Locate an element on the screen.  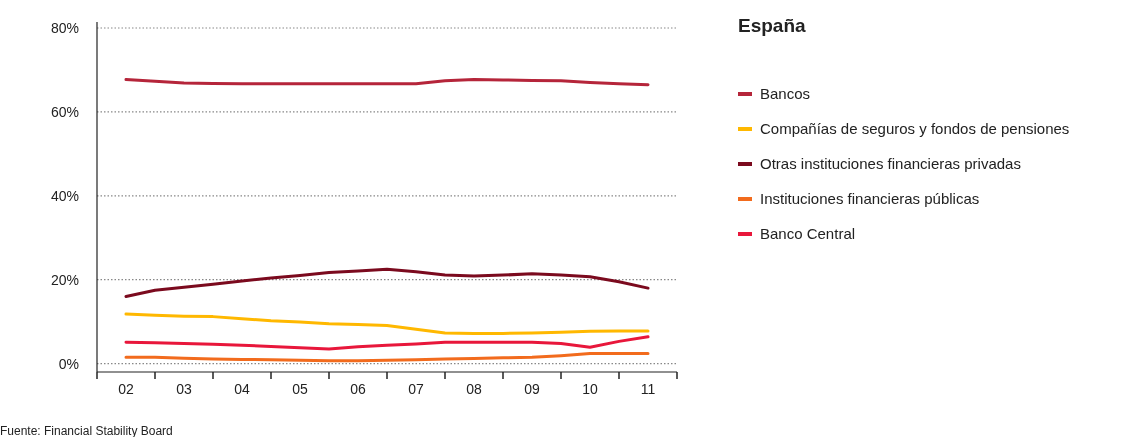
x-tick-label: 07 is located at coordinates (416, 389).